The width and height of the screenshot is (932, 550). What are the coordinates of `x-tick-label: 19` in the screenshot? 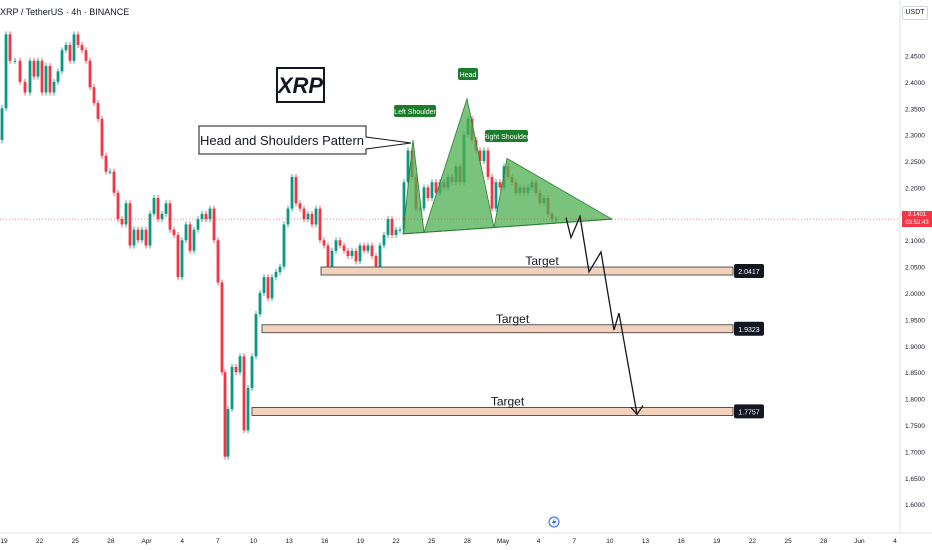 It's located at (4, 541).